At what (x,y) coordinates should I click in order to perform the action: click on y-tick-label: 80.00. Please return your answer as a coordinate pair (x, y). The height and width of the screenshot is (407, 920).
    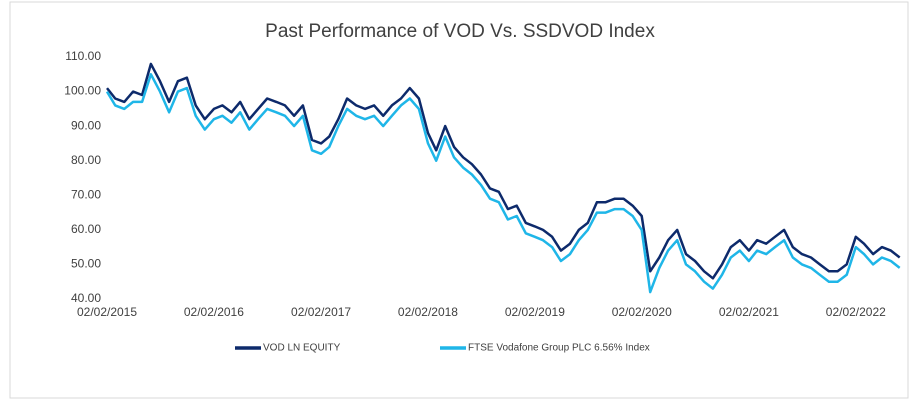
    Looking at the image, I should click on (86, 160).